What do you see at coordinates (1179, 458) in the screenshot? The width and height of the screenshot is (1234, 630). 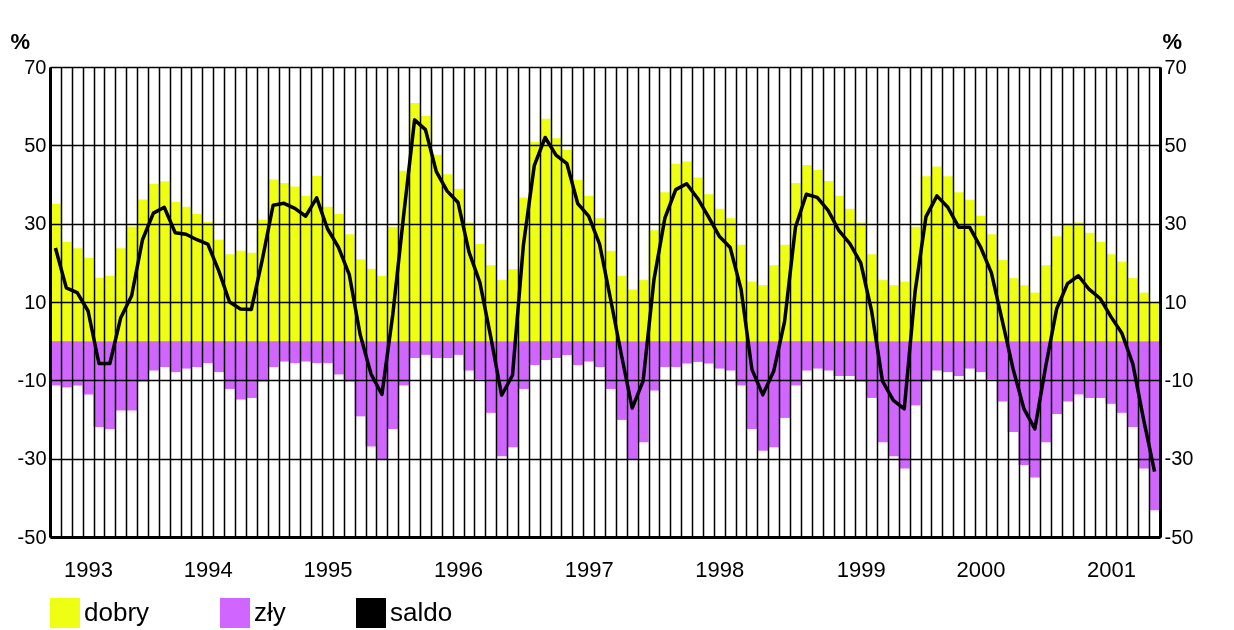 I see `y2-tick-label: -30` at bounding box center [1179, 458].